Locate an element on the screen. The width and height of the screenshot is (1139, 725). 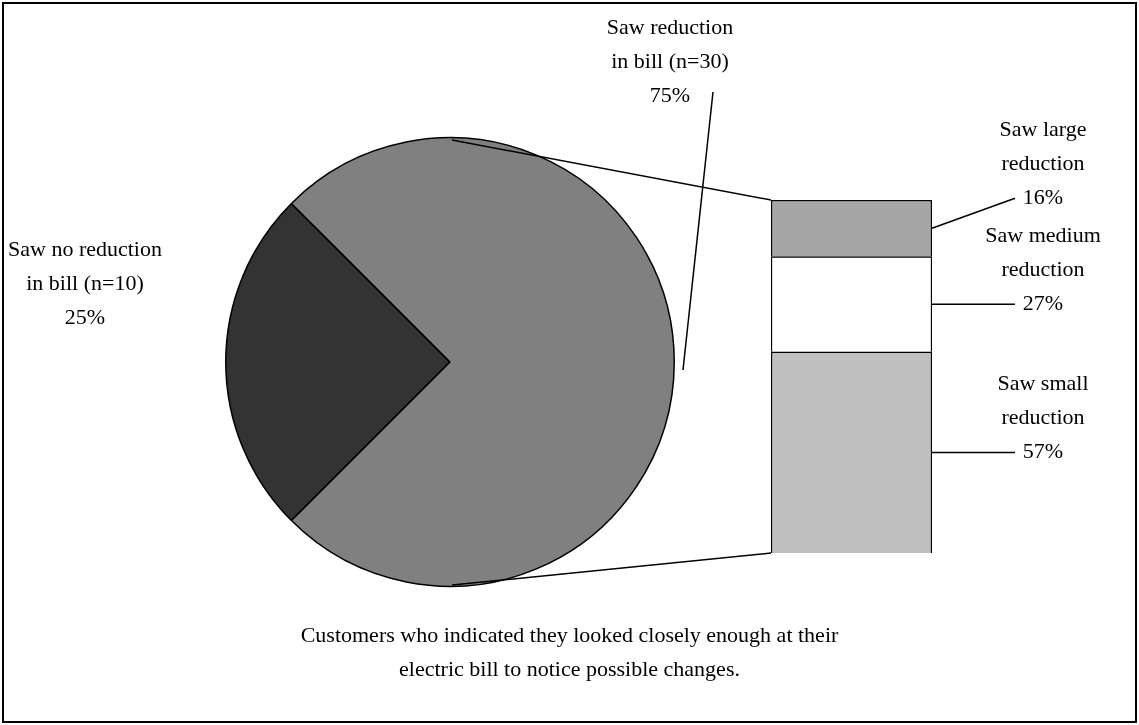
text: Customers who indicated they looked closely enough at their electric bill to notice possible changes. is located at coordinates (569, 652).